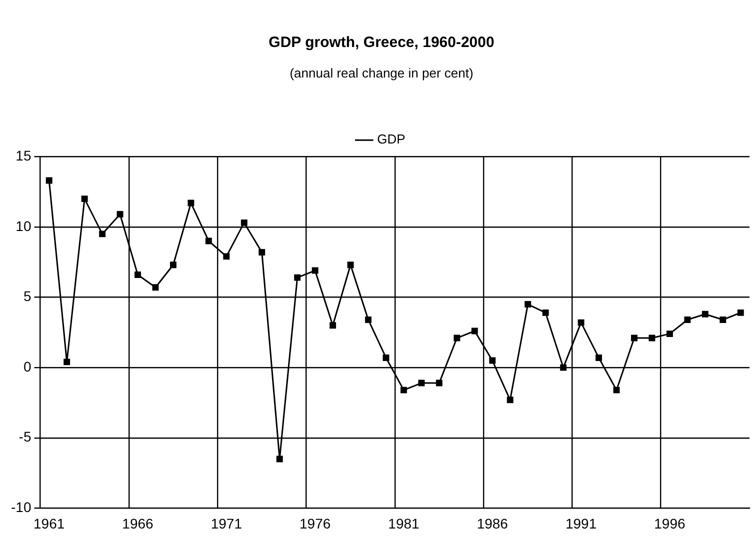 This screenshot has width=755, height=547. I want to click on chart-title: GDP growth, Greece, 1960-2000, so click(381, 43).